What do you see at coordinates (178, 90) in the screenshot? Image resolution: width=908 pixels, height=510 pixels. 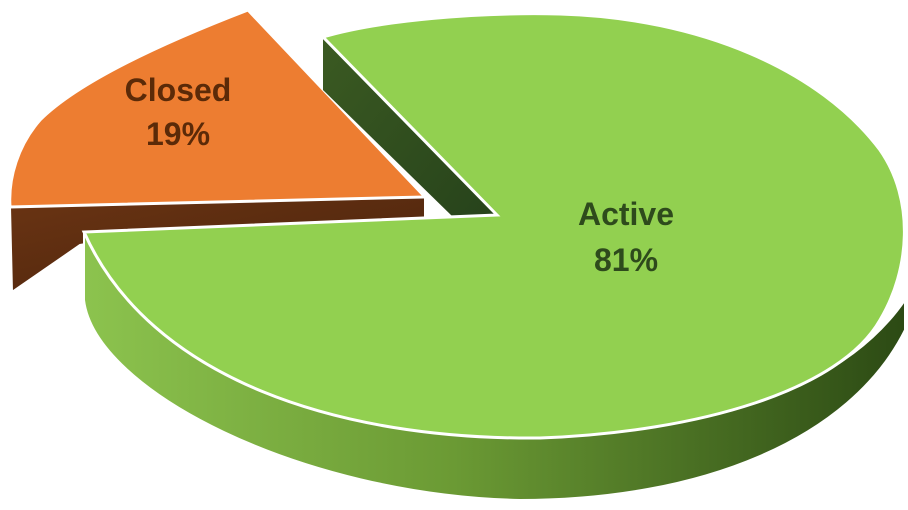 I see `slice-label-closed: Closed` at bounding box center [178, 90].